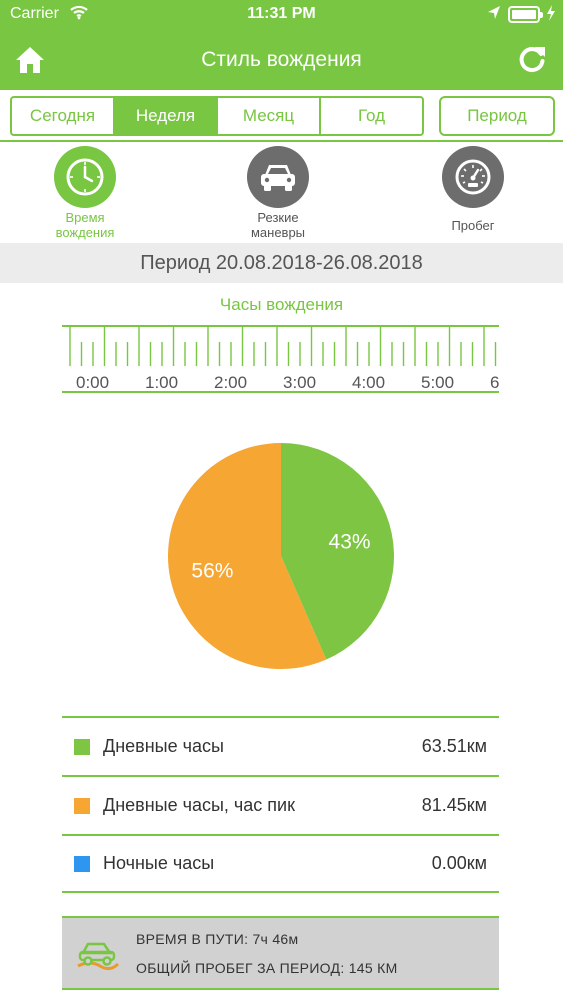  What do you see at coordinates (497, 116) in the screenshot?
I see `custom-period-button: Период` at bounding box center [497, 116].